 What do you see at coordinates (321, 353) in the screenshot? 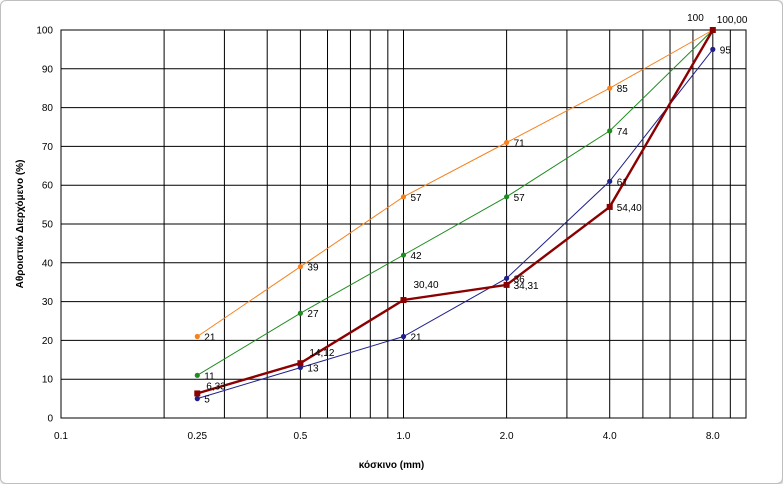
I see `data-label: 14,12` at bounding box center [321, 353].